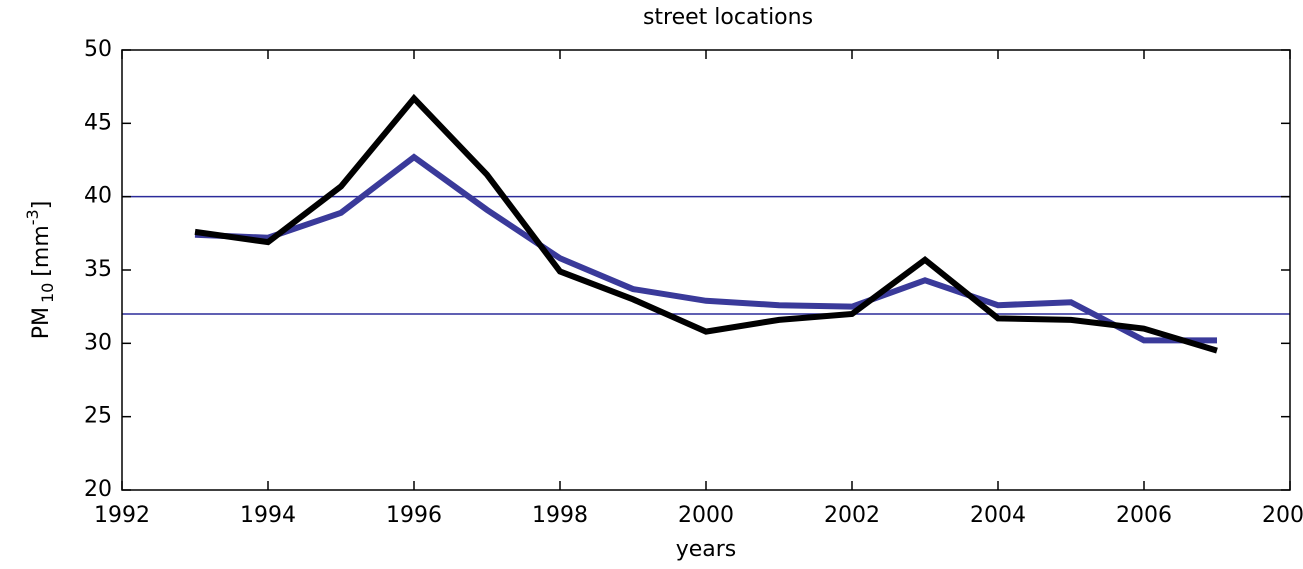 The image size is (1303, 569). I want to click on y-tick-label: 20, so click(98, 489).